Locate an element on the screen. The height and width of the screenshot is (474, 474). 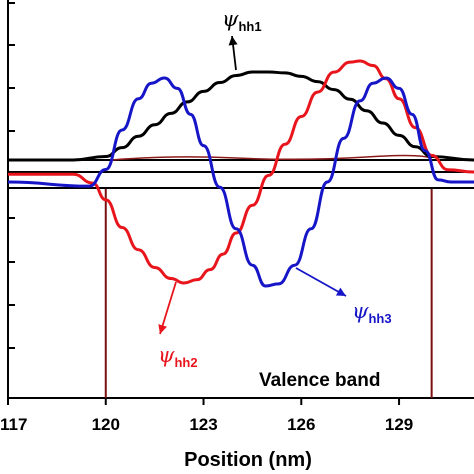
x-tick-label-120: 120 is located at coordinates (106, 424).